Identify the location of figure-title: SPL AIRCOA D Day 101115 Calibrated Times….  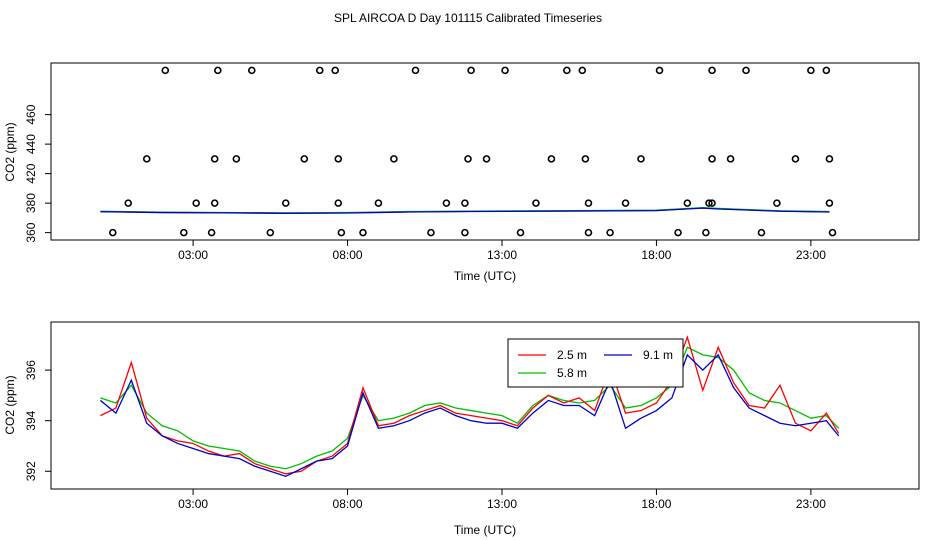
(468, 18).